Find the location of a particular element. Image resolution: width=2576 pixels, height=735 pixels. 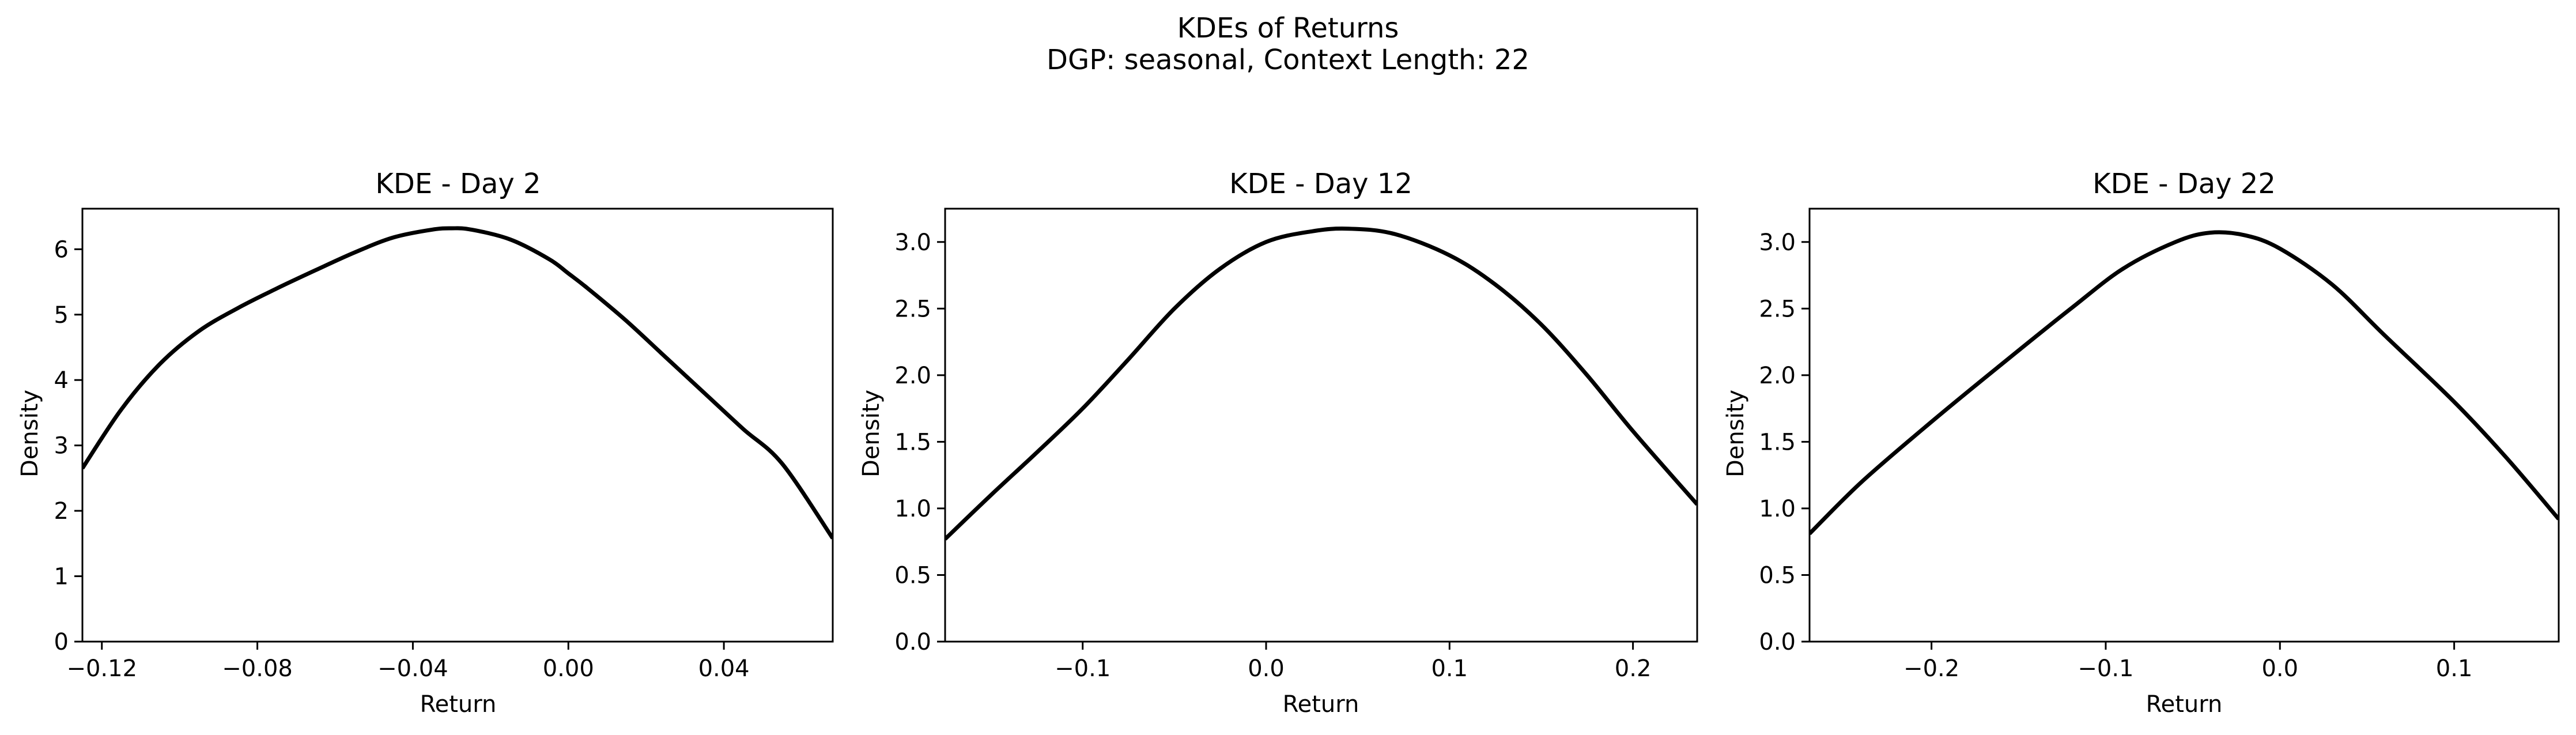

y-tick-label: 3 is located at coordinates (61, 446).